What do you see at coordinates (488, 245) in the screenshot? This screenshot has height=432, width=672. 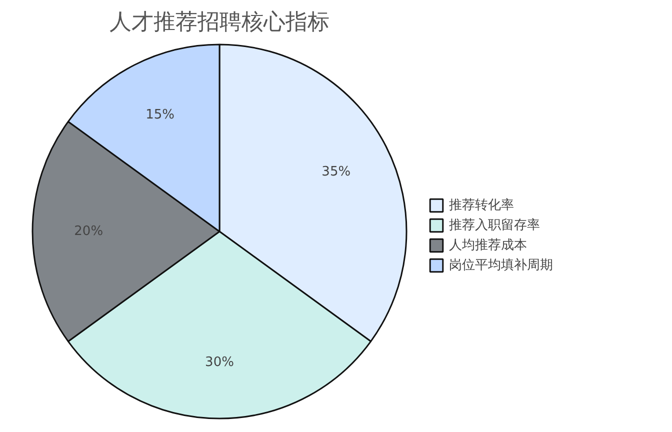 I see `legend-label: 人均推荐成本` at bounding box center [488, 245].